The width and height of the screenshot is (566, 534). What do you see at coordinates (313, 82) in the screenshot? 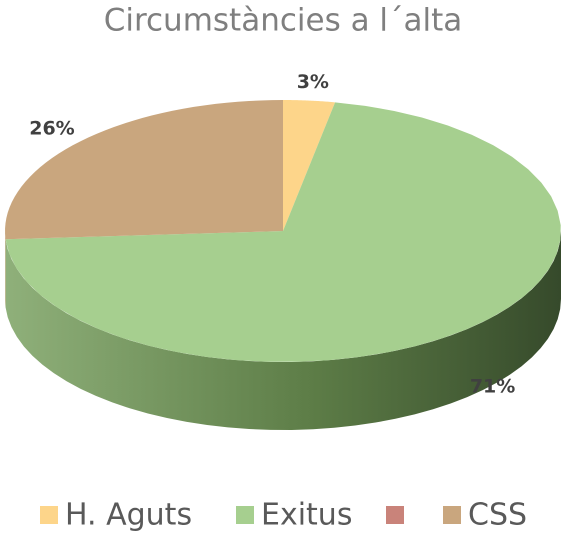
I see `data-label: 3%` at bounding box center [313, 82].